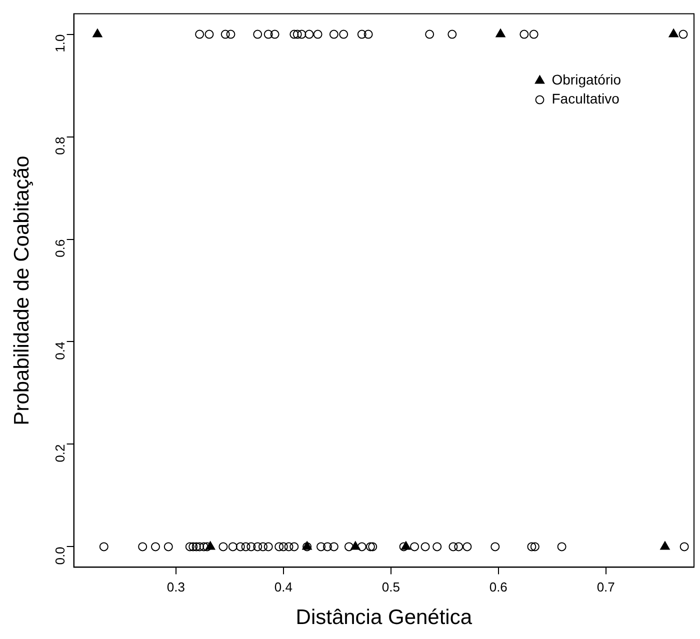 Image resolution: width=700 pixels, height=639 pixels. Describe the element at coordinates (498, 587) in the screenshot. I see `x-tick-label: 0.6` at that location.